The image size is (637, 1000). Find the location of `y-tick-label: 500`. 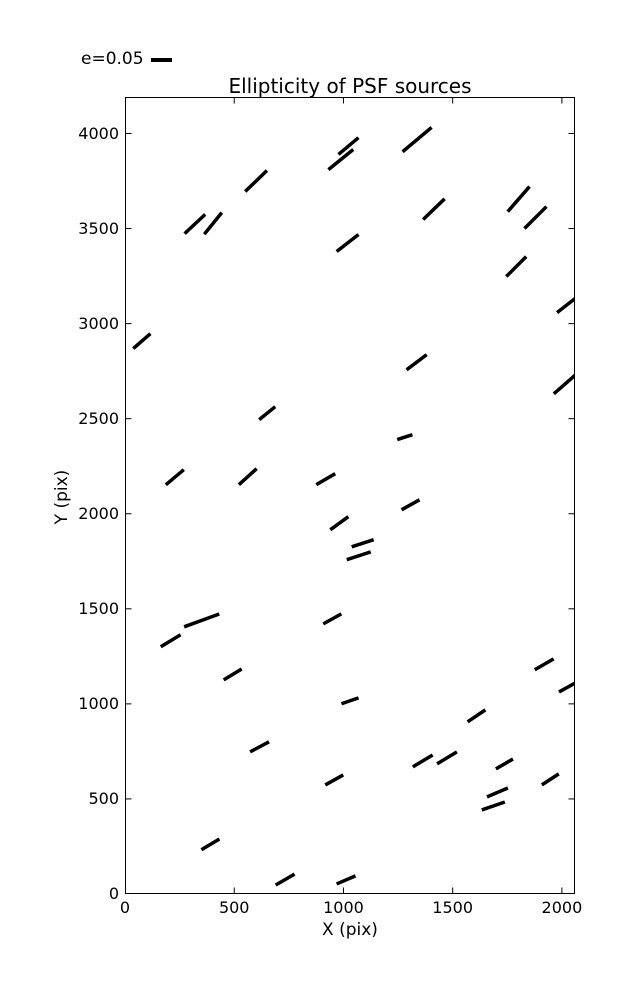

y-tick-label: 500 is located at coordinates (103, 798).